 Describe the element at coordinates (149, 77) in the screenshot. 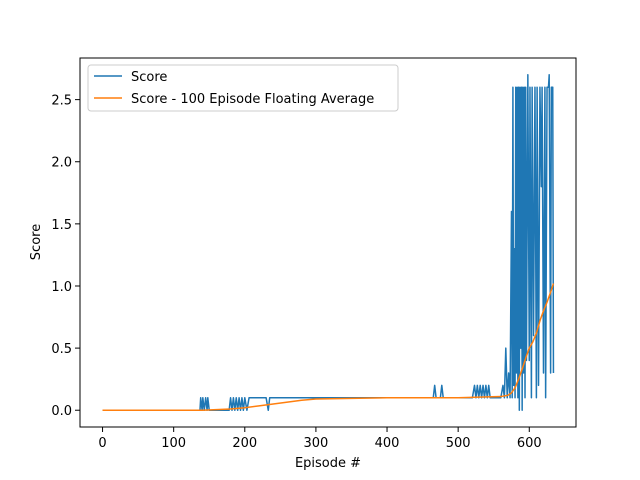

I see `legend-label: Score` at that location.